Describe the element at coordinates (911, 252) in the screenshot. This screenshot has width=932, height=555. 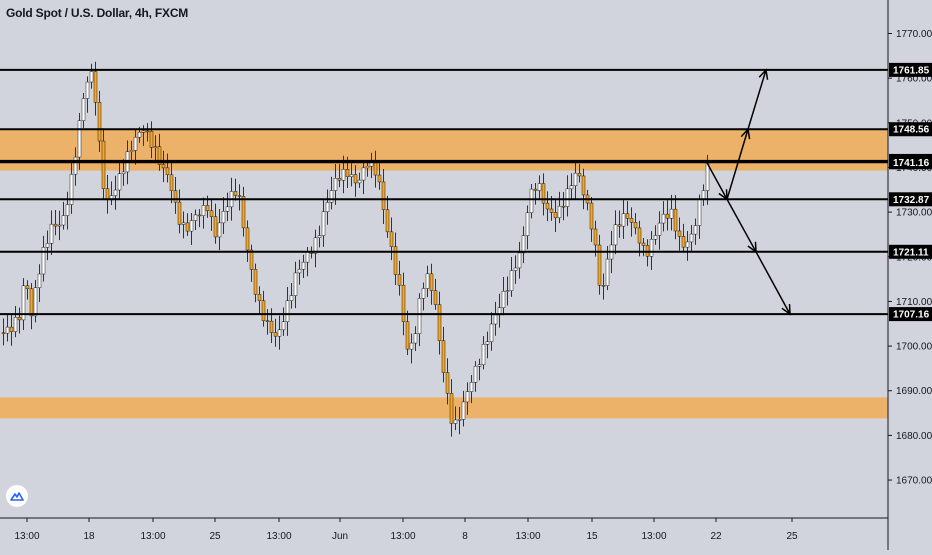
I see `level-label: 1721.11` at that location.